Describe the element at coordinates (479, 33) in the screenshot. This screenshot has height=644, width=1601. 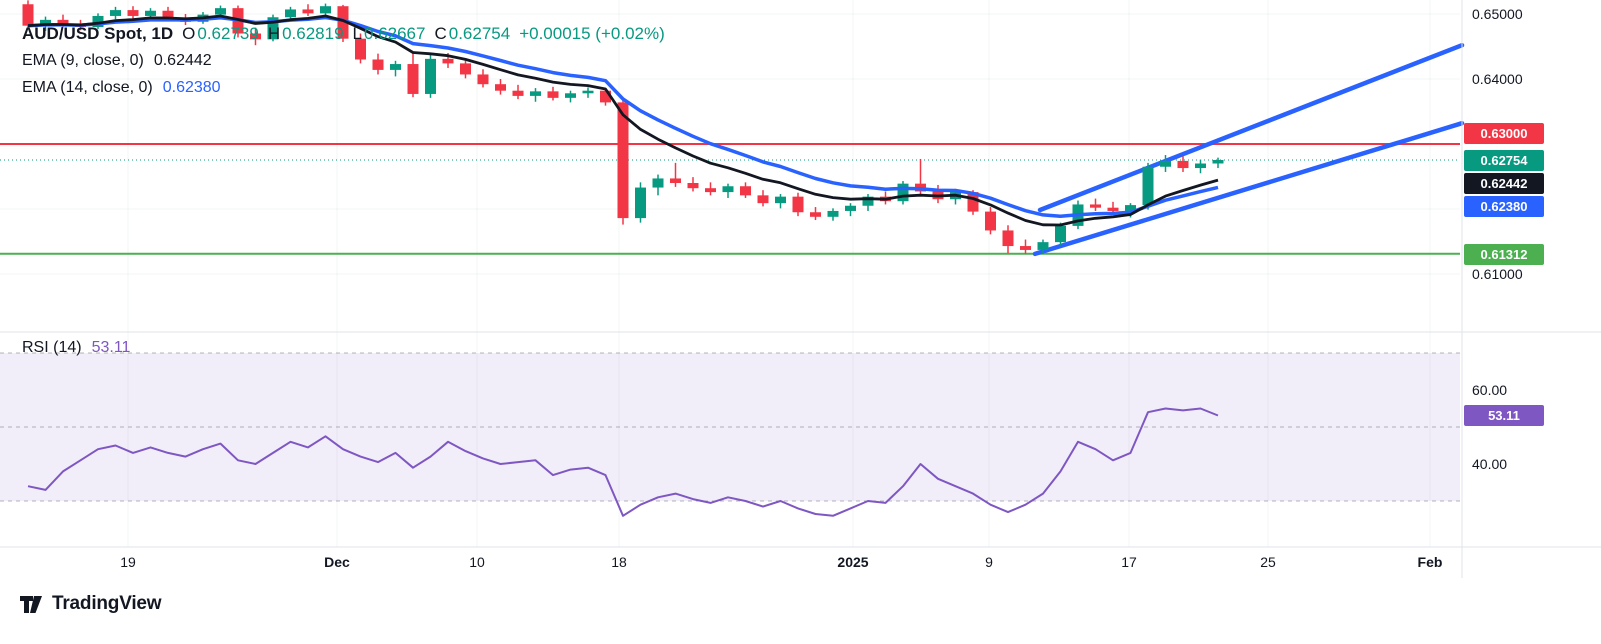
I see `ohlc-close-value: 0.62754` at that location.